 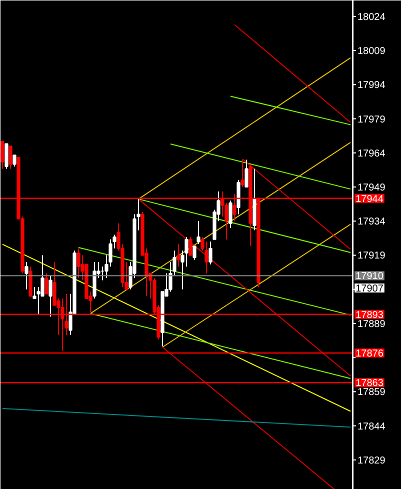 I want to click on ref-line-label: 17876, so click(x=370, y=354).